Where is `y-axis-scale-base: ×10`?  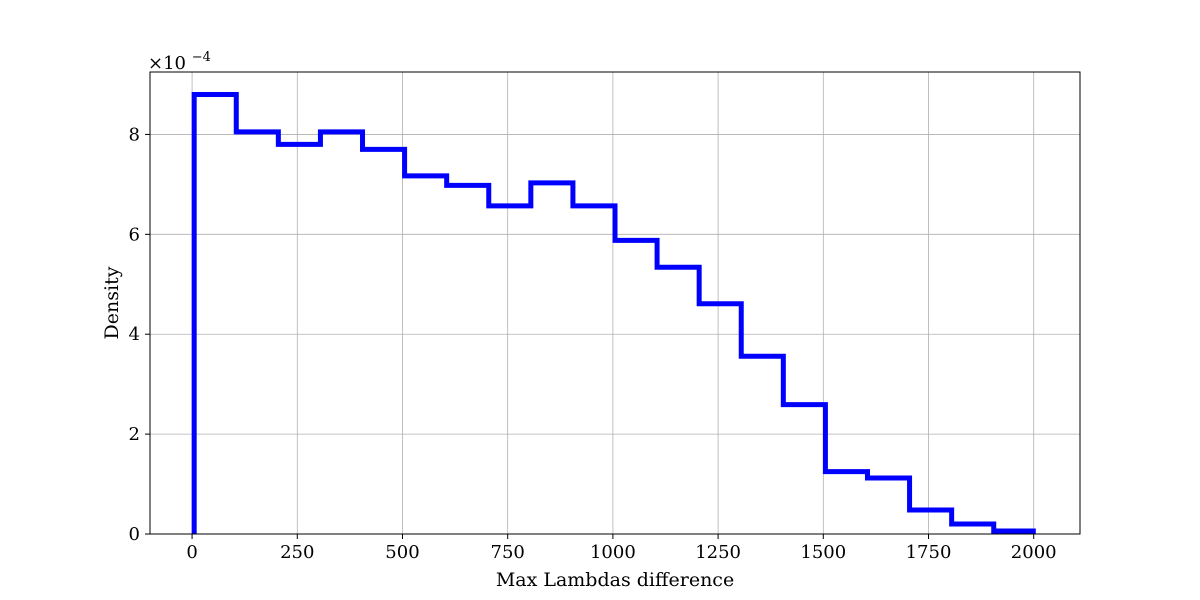 y-axis-scale-base: ×10 is located at coordinates (167, 63).